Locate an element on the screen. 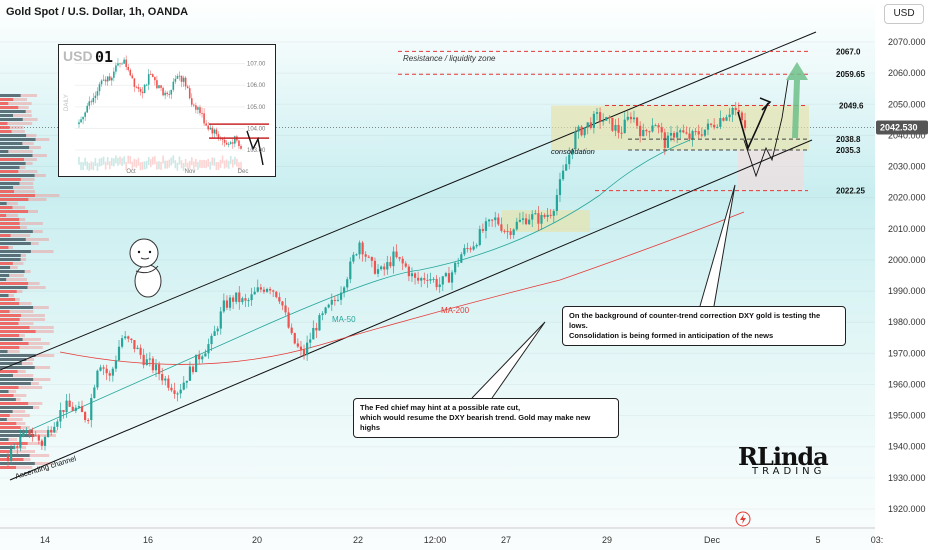  currency-button: USD is located at coordinates (904, 14).